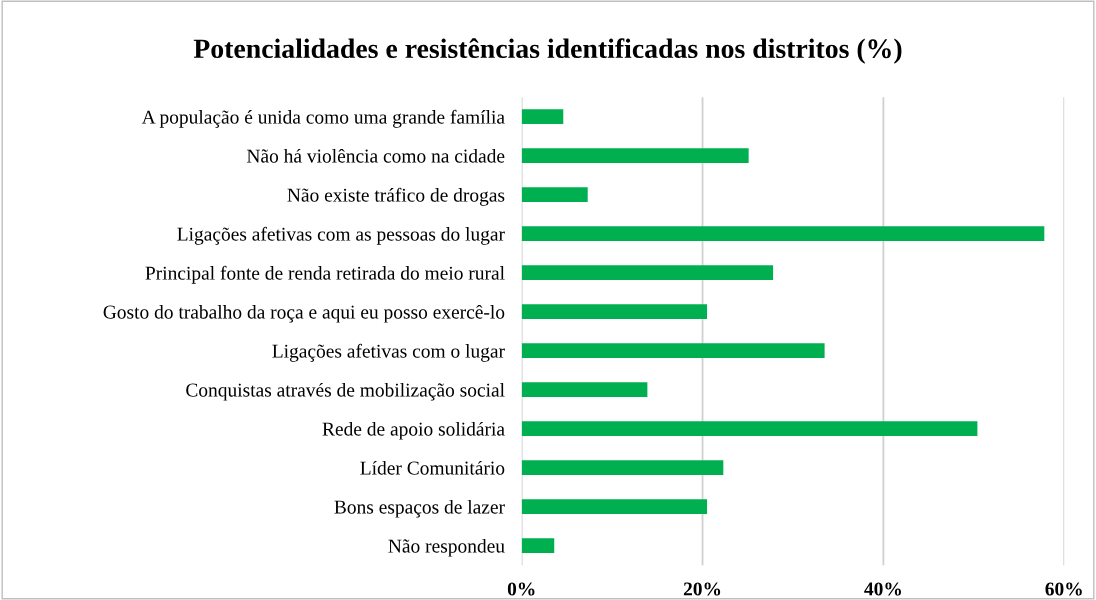 The height and width of the screenshot is (600, 1096). Describe the element at coordinates (702, 589) in the screenshot. I see `x-tick-label: 20%` at that location.